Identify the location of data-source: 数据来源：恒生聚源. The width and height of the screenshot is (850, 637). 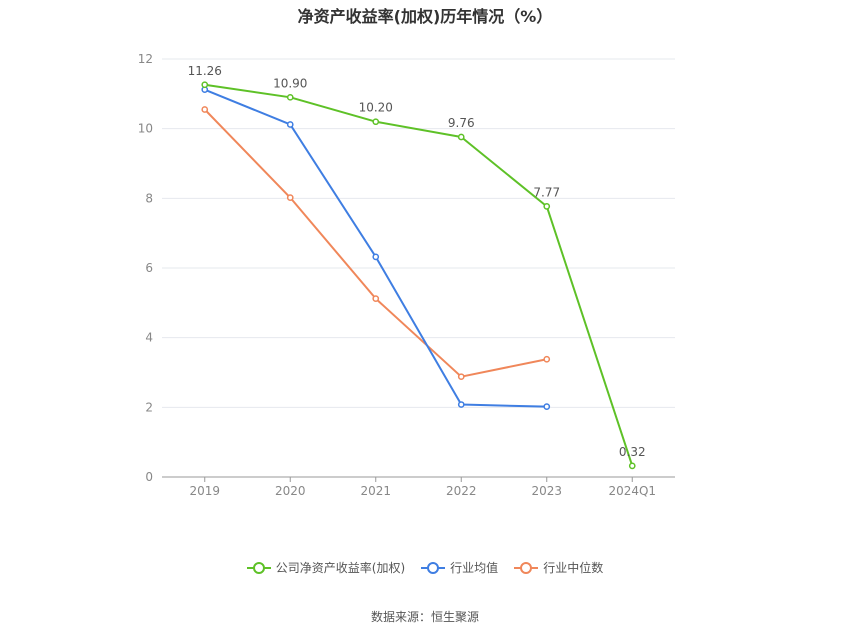
(424, 617).